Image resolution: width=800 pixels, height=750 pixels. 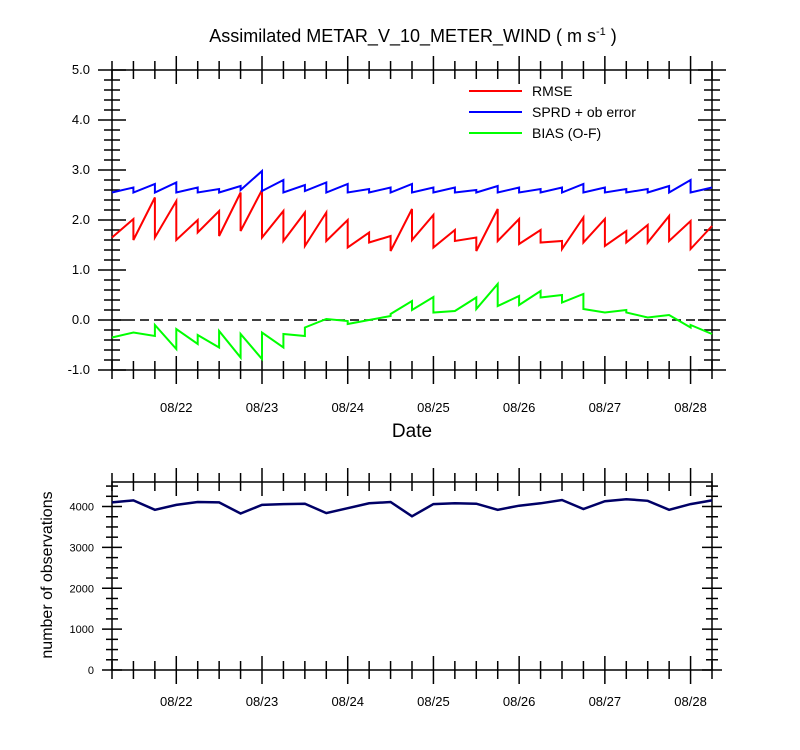 I want to click on top-y-tick-label: 0.0, so click(x=81, y=319).